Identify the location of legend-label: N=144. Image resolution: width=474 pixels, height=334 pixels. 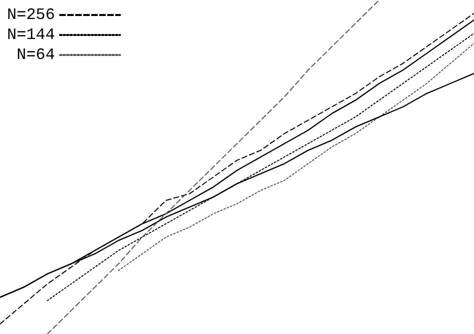
(31, 35).